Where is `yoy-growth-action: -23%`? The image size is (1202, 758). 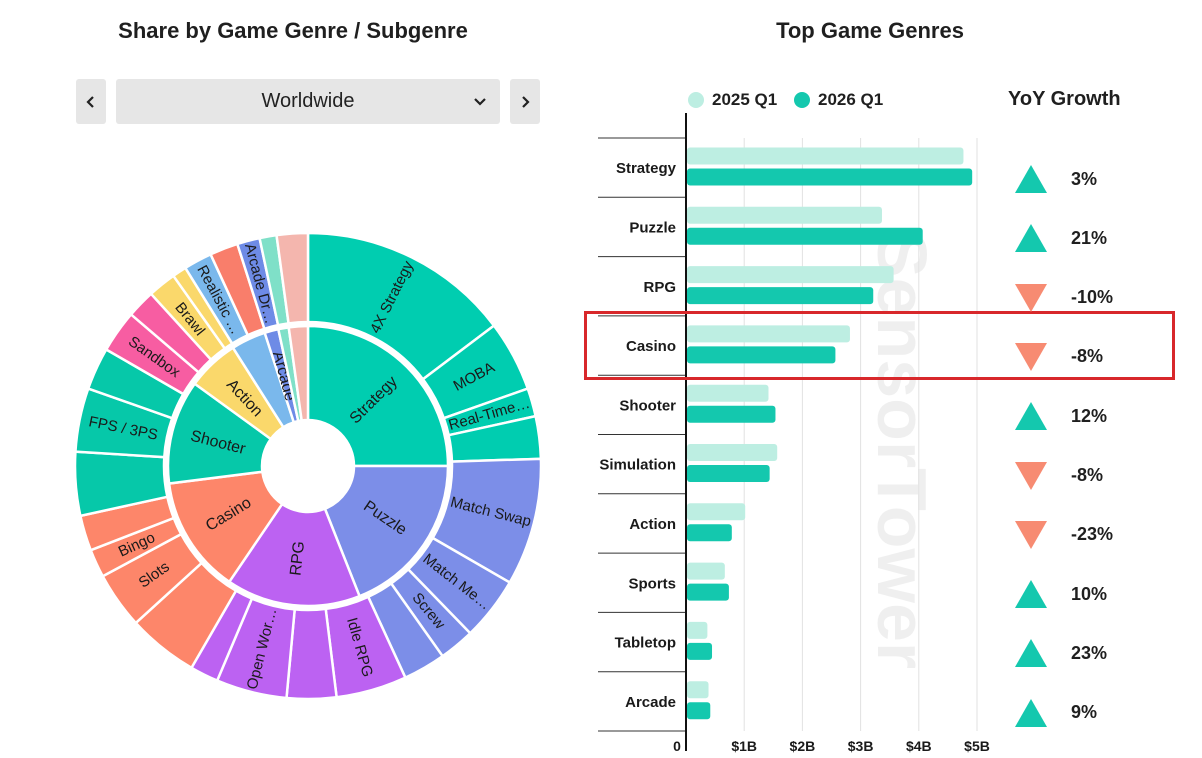
yoy-growth-action: -23% is located at coordinates (1063, 535).